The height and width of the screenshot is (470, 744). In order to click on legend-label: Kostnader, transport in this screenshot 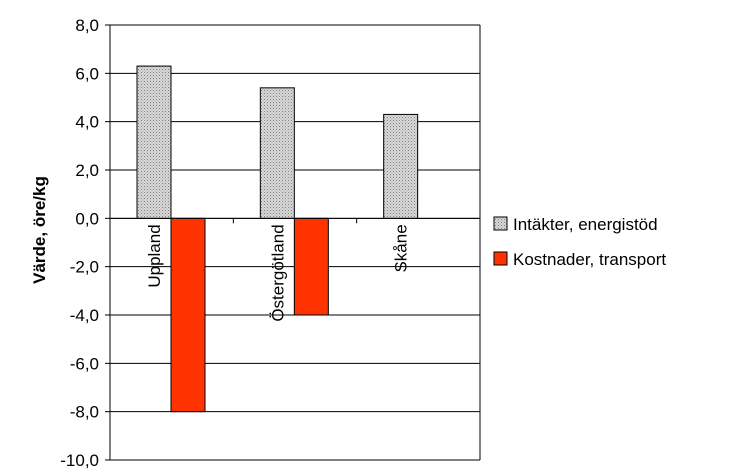, I will do `click(589, 259)`.